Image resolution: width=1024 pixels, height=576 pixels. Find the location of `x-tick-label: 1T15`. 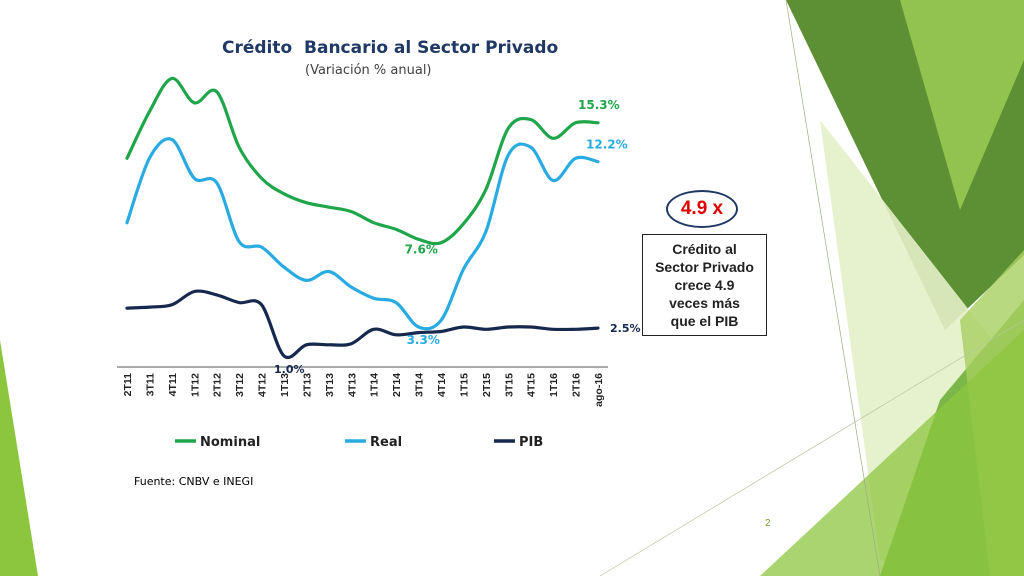

x-tick-label: 1T15 is located at coordinates (464, 385).